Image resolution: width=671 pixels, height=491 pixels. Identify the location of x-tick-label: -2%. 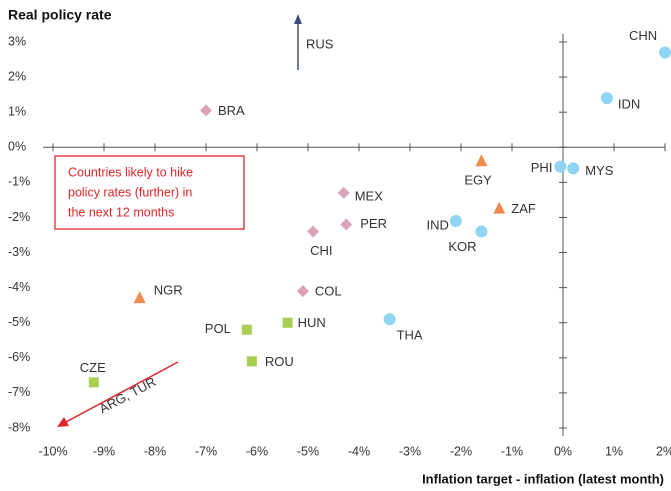
(461, 451).